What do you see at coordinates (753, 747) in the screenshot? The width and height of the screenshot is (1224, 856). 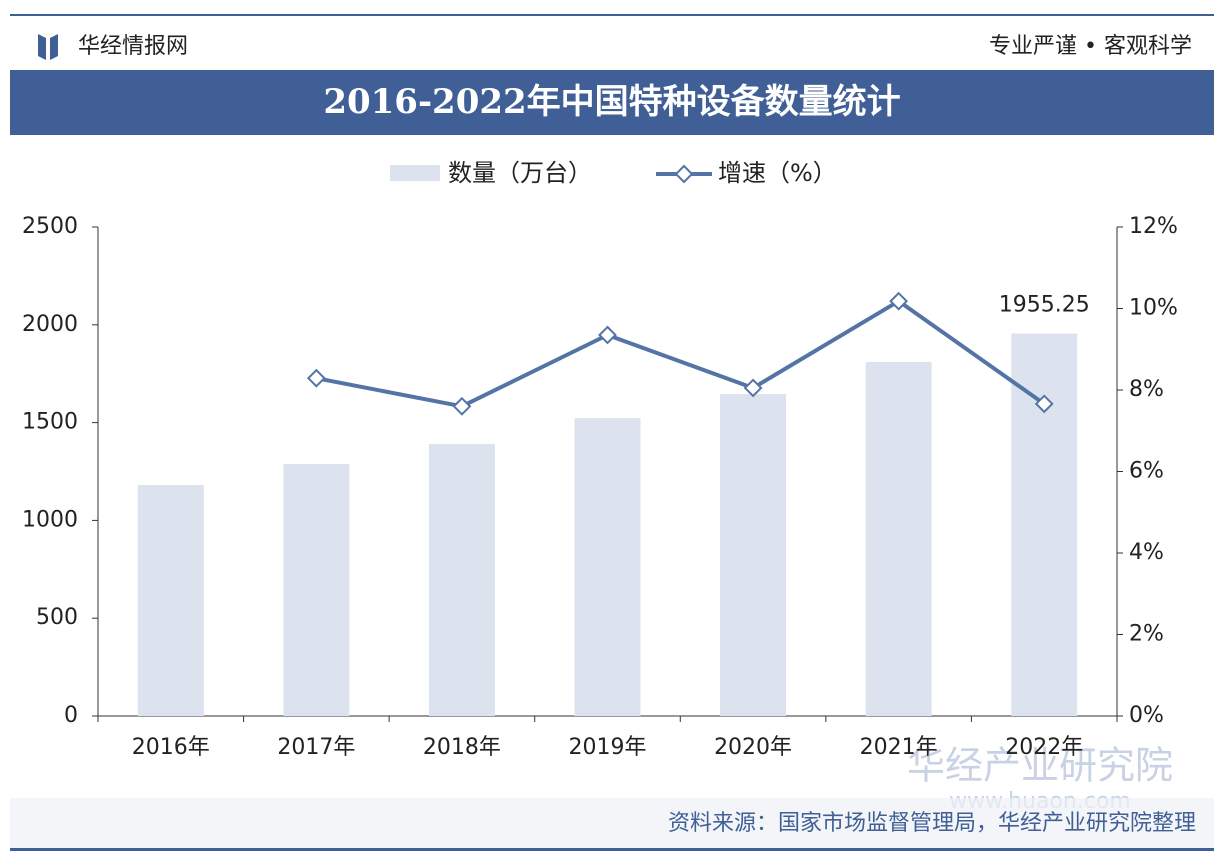 I see `x-tick-label: 2020年` at bounding box center [753, 747].